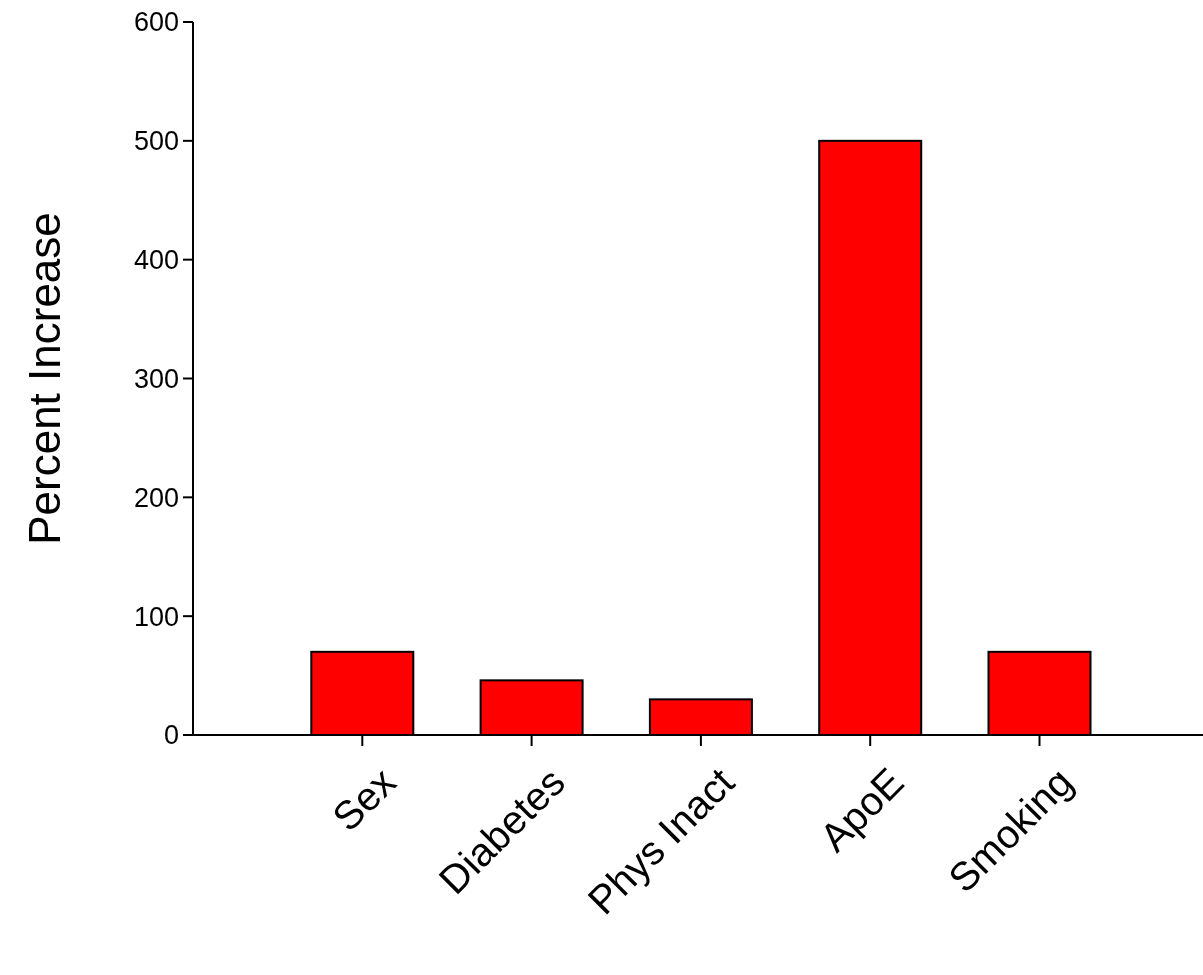 This screenshot has width=1203, height=975. I want to click on y-tick-label: 100, so click(156, 616).